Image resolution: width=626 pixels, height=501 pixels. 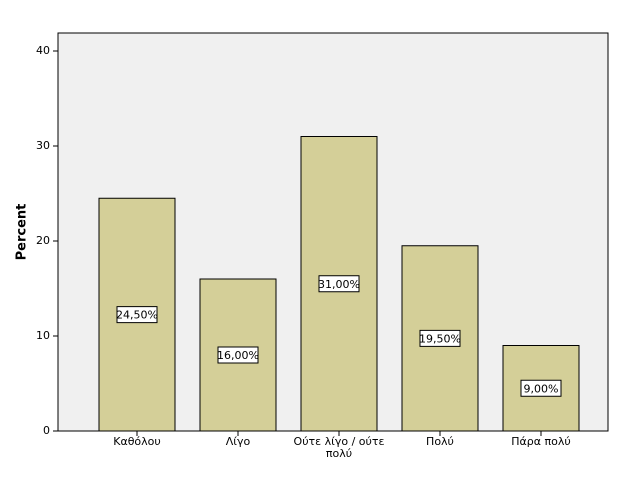 I want to click on value-label: 31,00%, so click(x=339, y=284).